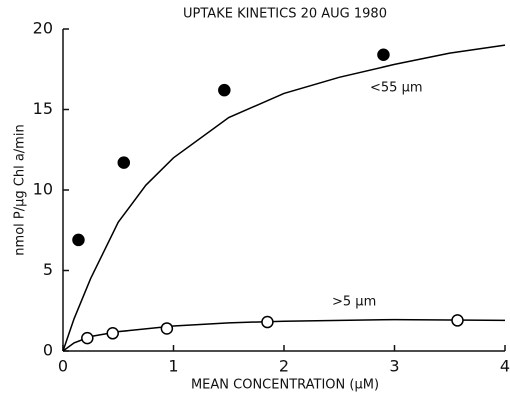  Describe the element at coordinates (354, 302) in the screenshot. I see `series-label: >5 µm` at that location.